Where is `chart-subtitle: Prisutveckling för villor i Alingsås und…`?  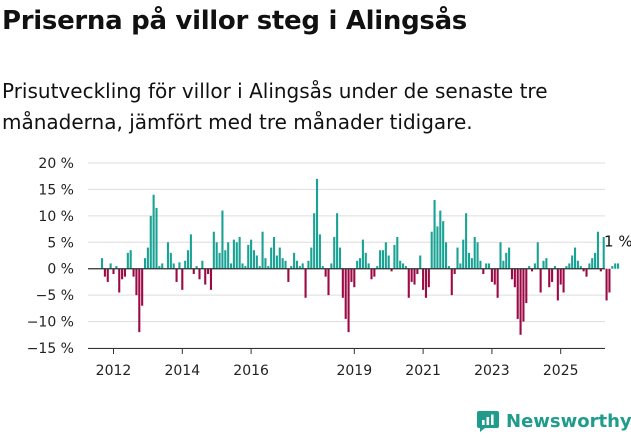 chart-subtitle: Prisutveckling för villor i Alingsås und… is located at coordinates (275, 106).